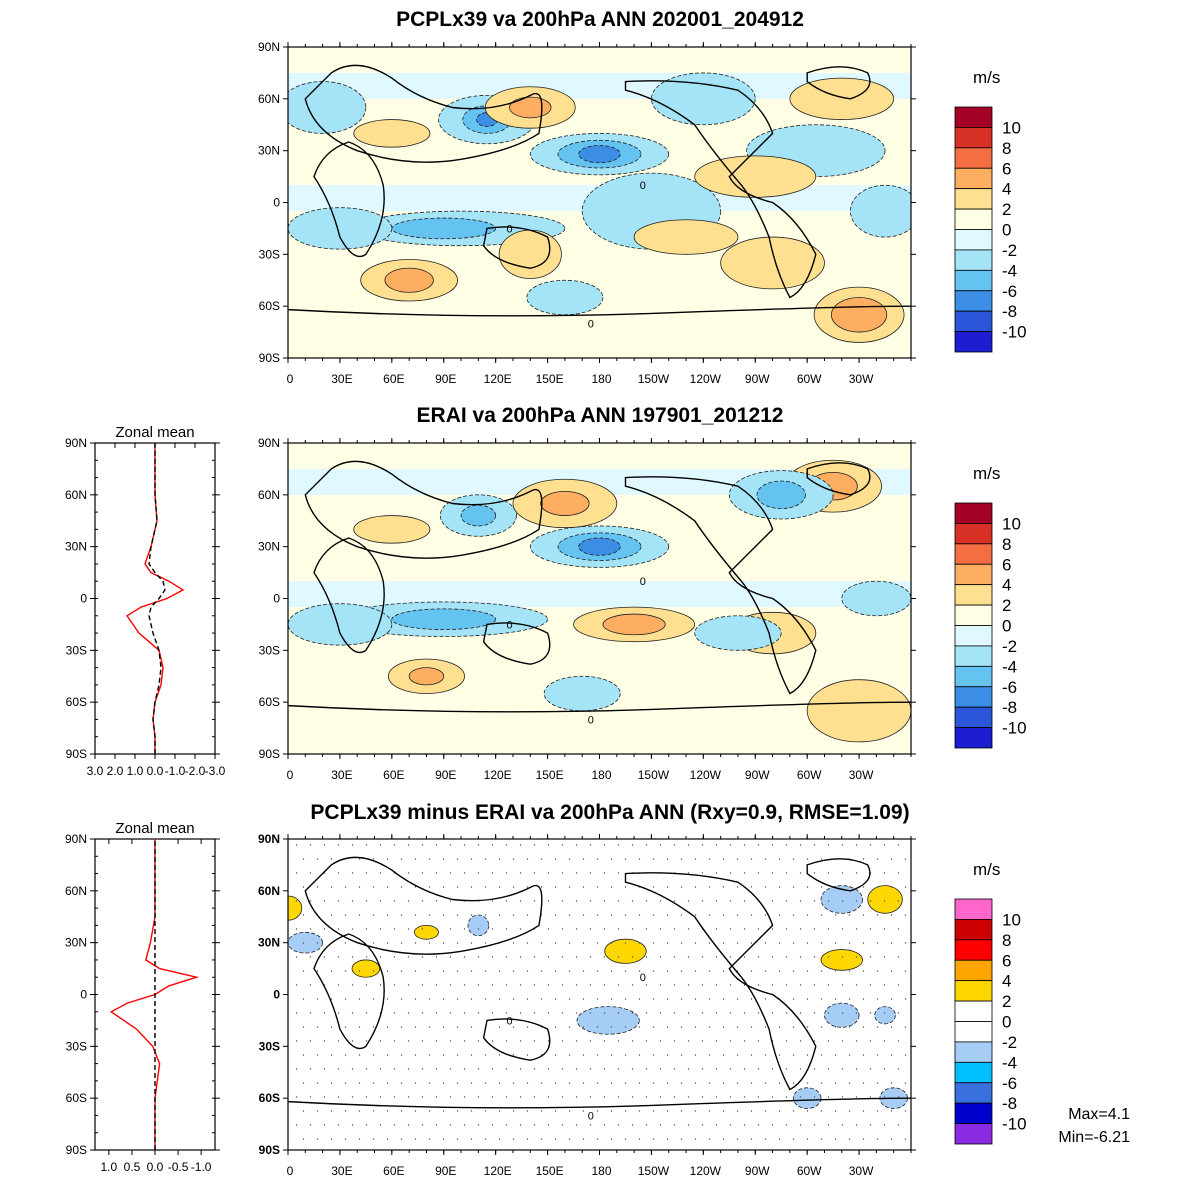  Describe the element at coordinates (269, 306) in the screenshot. I see `lat-tick-label: 60S` at that location.